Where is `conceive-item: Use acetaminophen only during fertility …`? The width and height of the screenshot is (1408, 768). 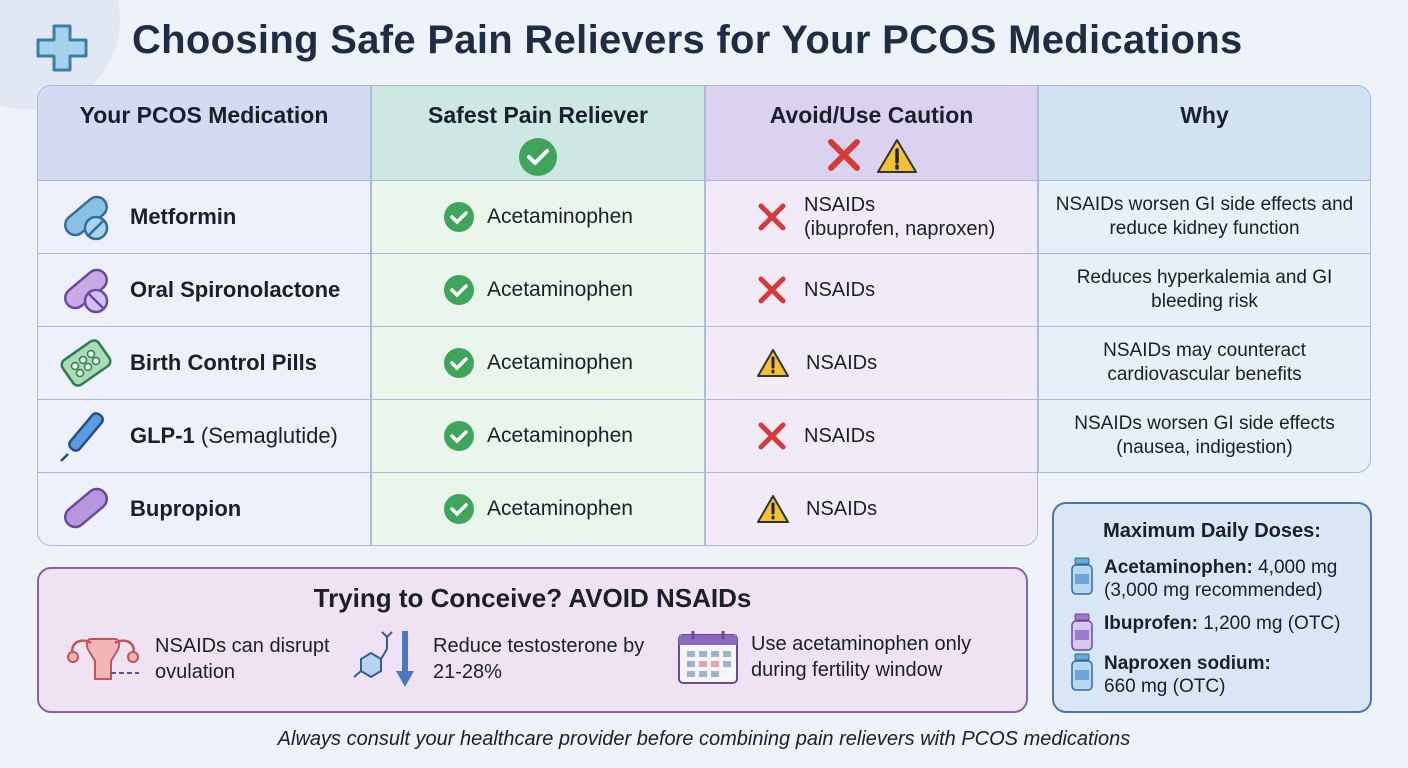 conceive-item: Use acetaminophen only during fertility … is located at coordinates (844, 657).